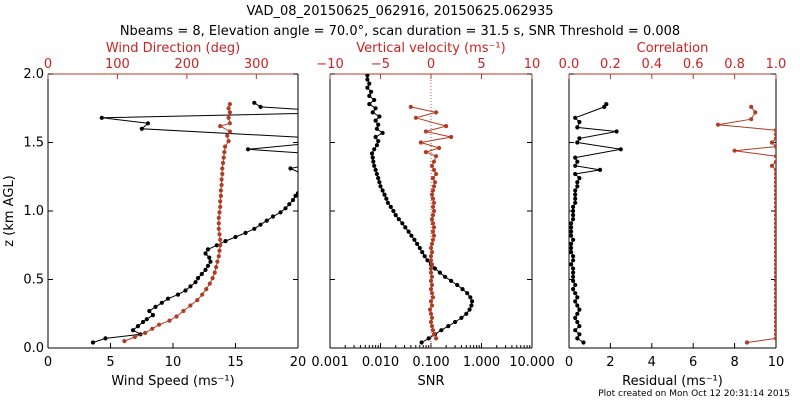  What do you see at coordinates (400, 11) in the screenshot?
I see `figure-title: VAD_08_20150625_062916, 20150625.062935` at bounding box center [400, 11].